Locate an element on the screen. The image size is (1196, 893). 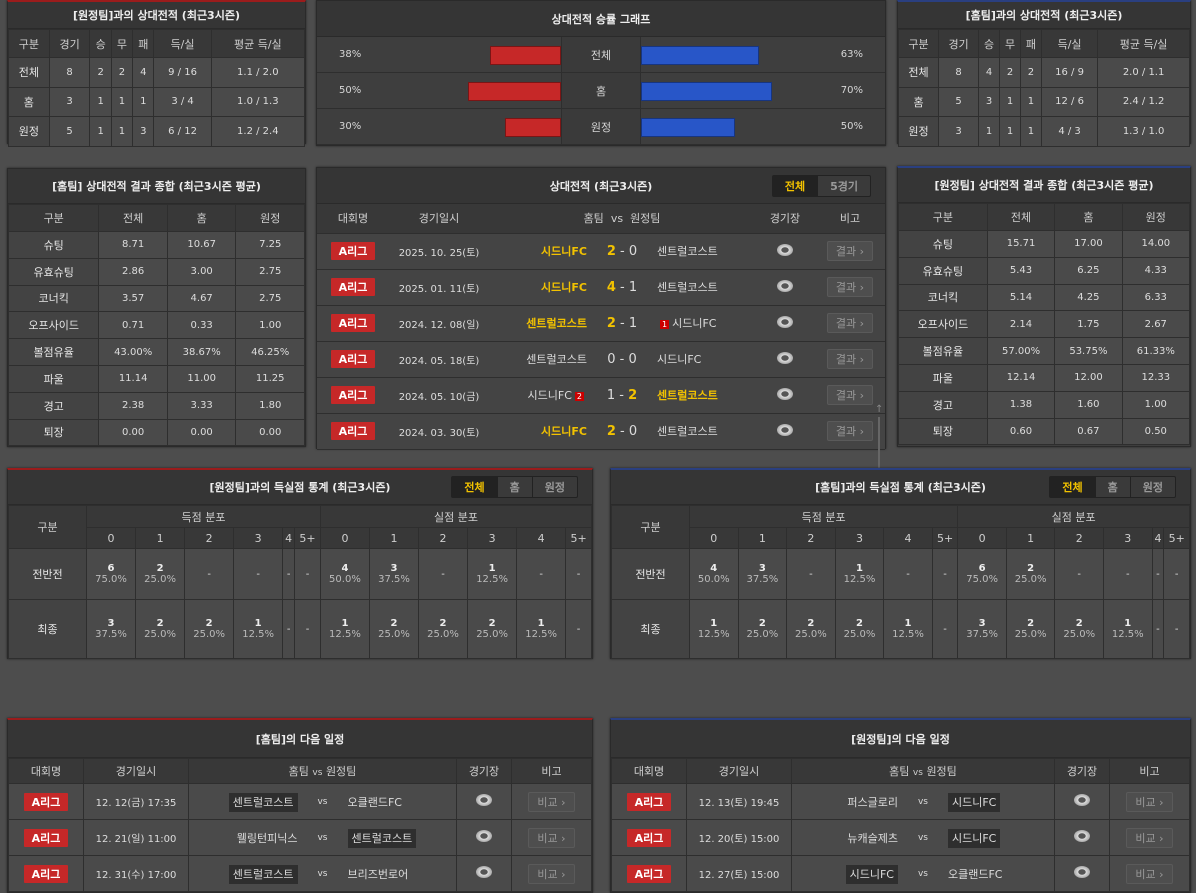
column-header: 무 is located at coordinates (1010, 43).